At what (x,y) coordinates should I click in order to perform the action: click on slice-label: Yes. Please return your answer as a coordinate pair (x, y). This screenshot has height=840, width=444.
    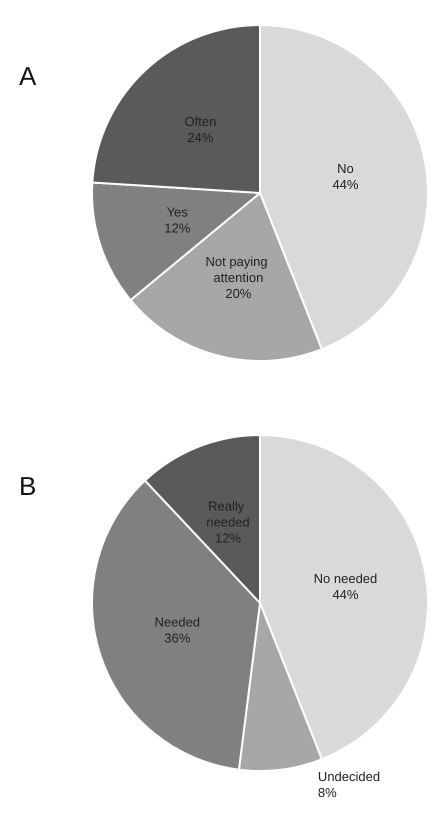
    Looking at the image, I should click on (177, 212).